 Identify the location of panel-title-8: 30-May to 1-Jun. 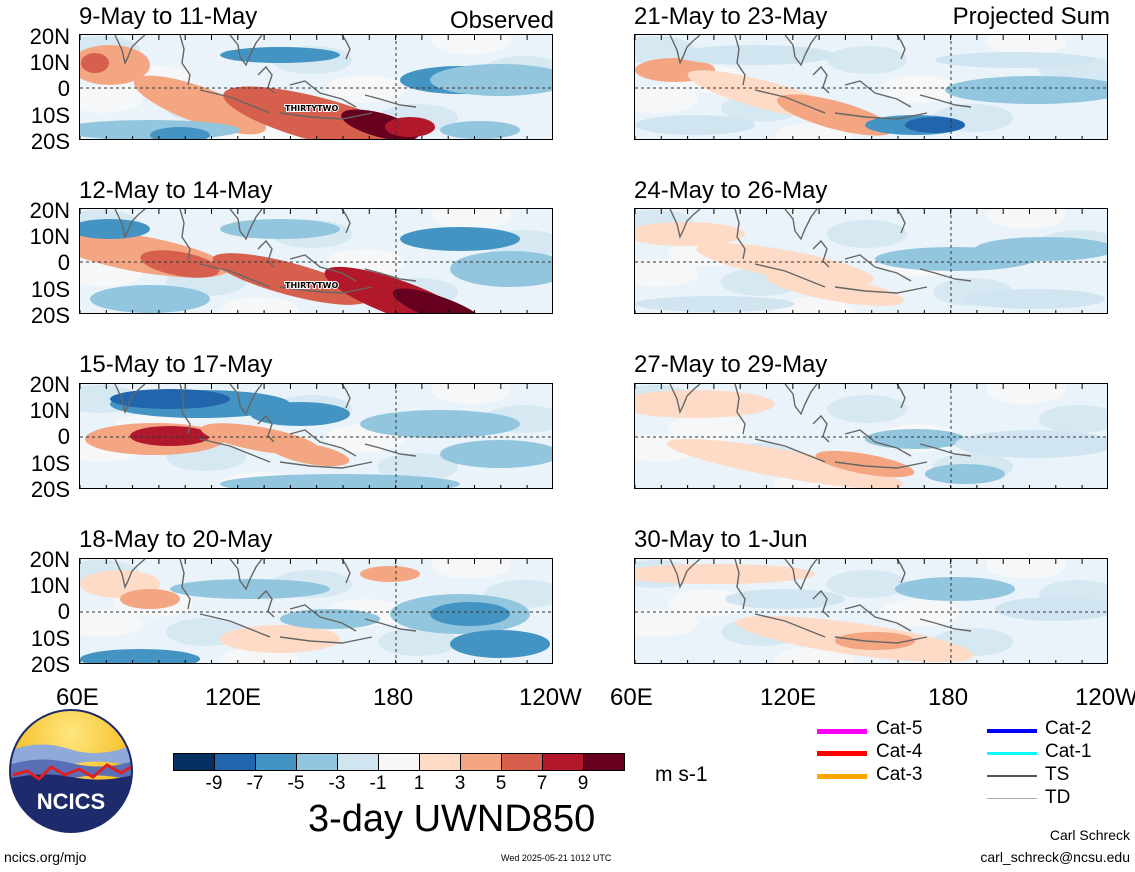
(721, 539).